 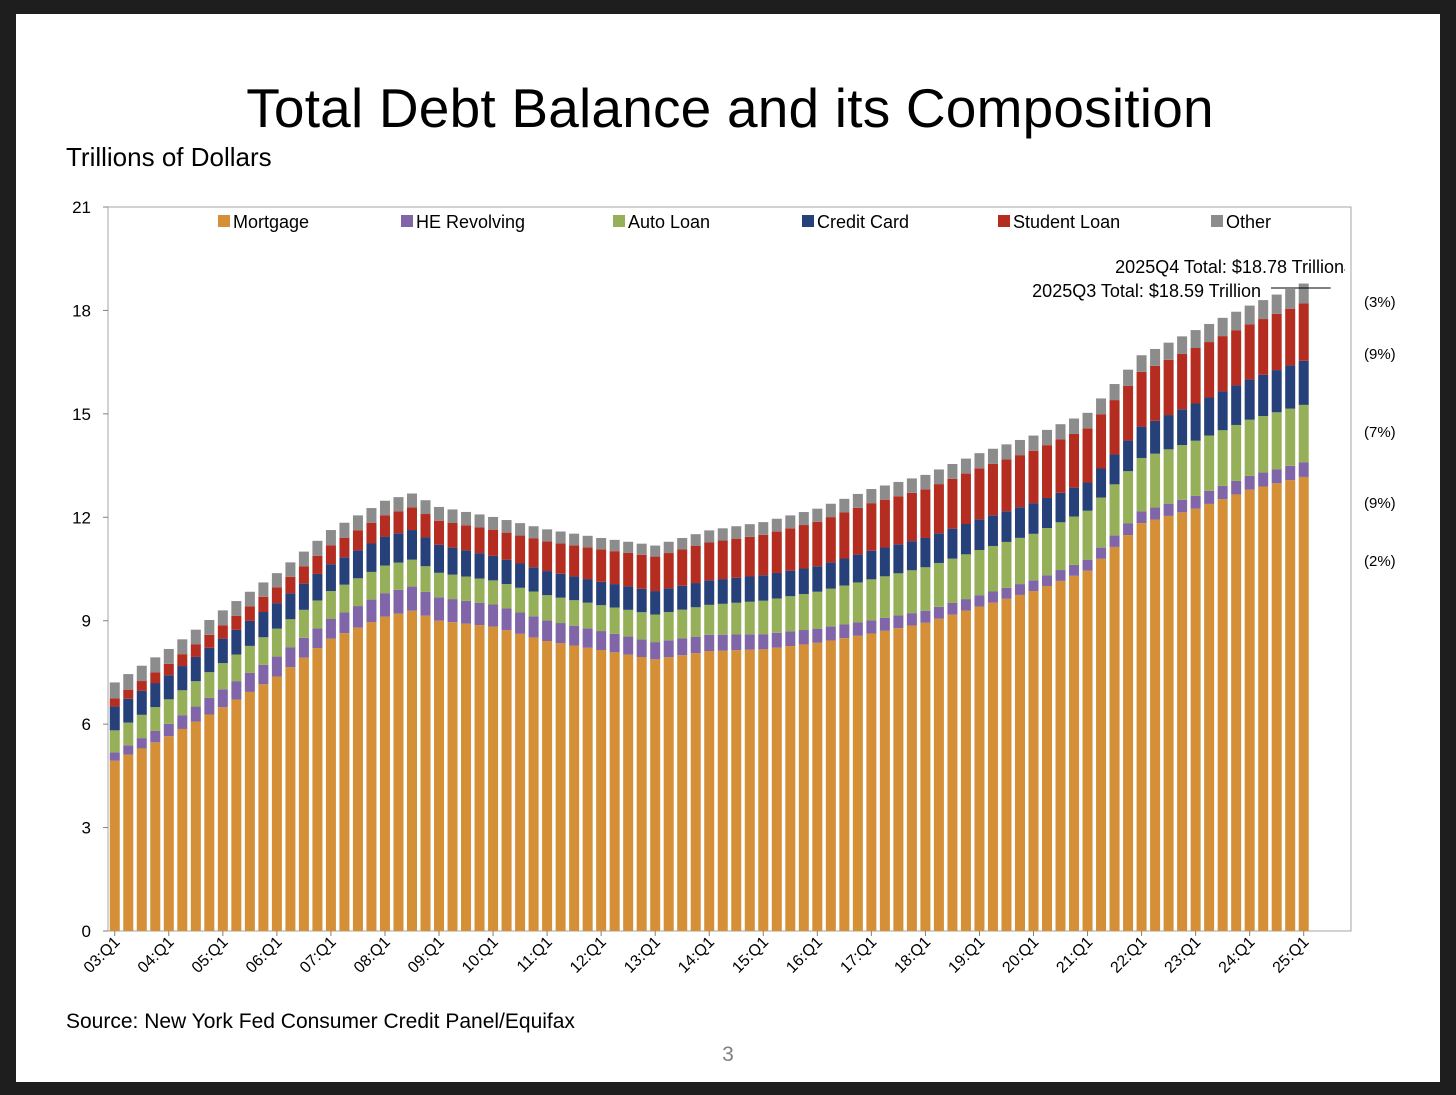 What do you see at coordinates (1237, 955) in the screenshot?
I see `x-tick-label: 24:Q1` at bounding box center [1237, 955].